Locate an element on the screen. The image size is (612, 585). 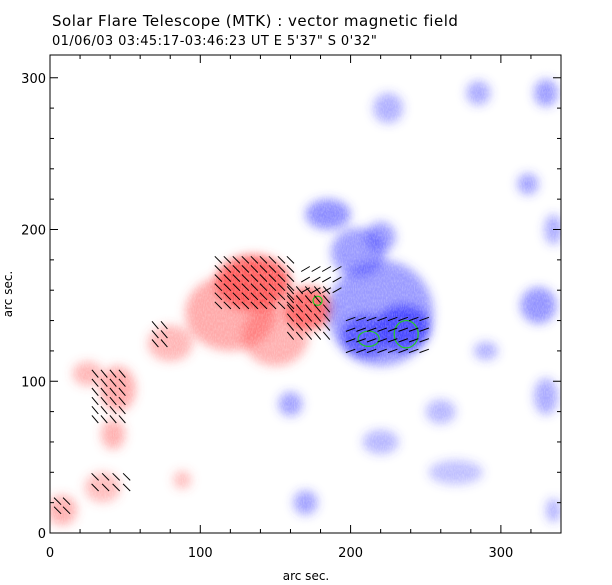
x-axis-label: arc sec. is located at coordinates (306, 576).